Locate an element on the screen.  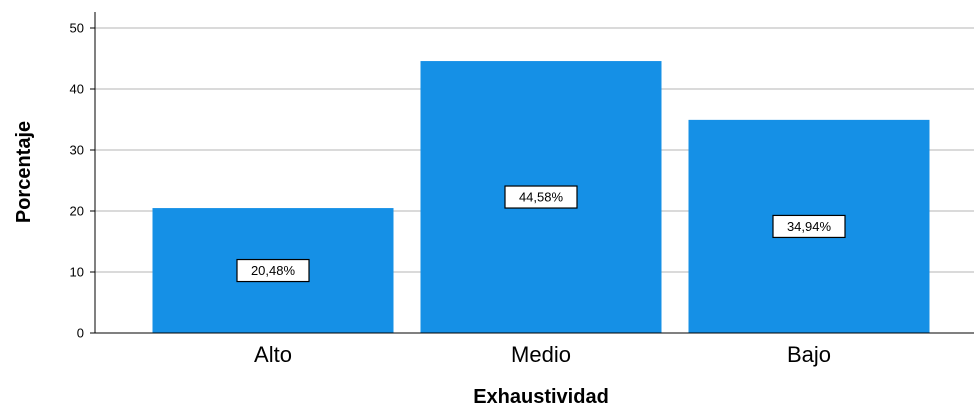
y-tick-label: 30 is located at coordinates (77, 150).